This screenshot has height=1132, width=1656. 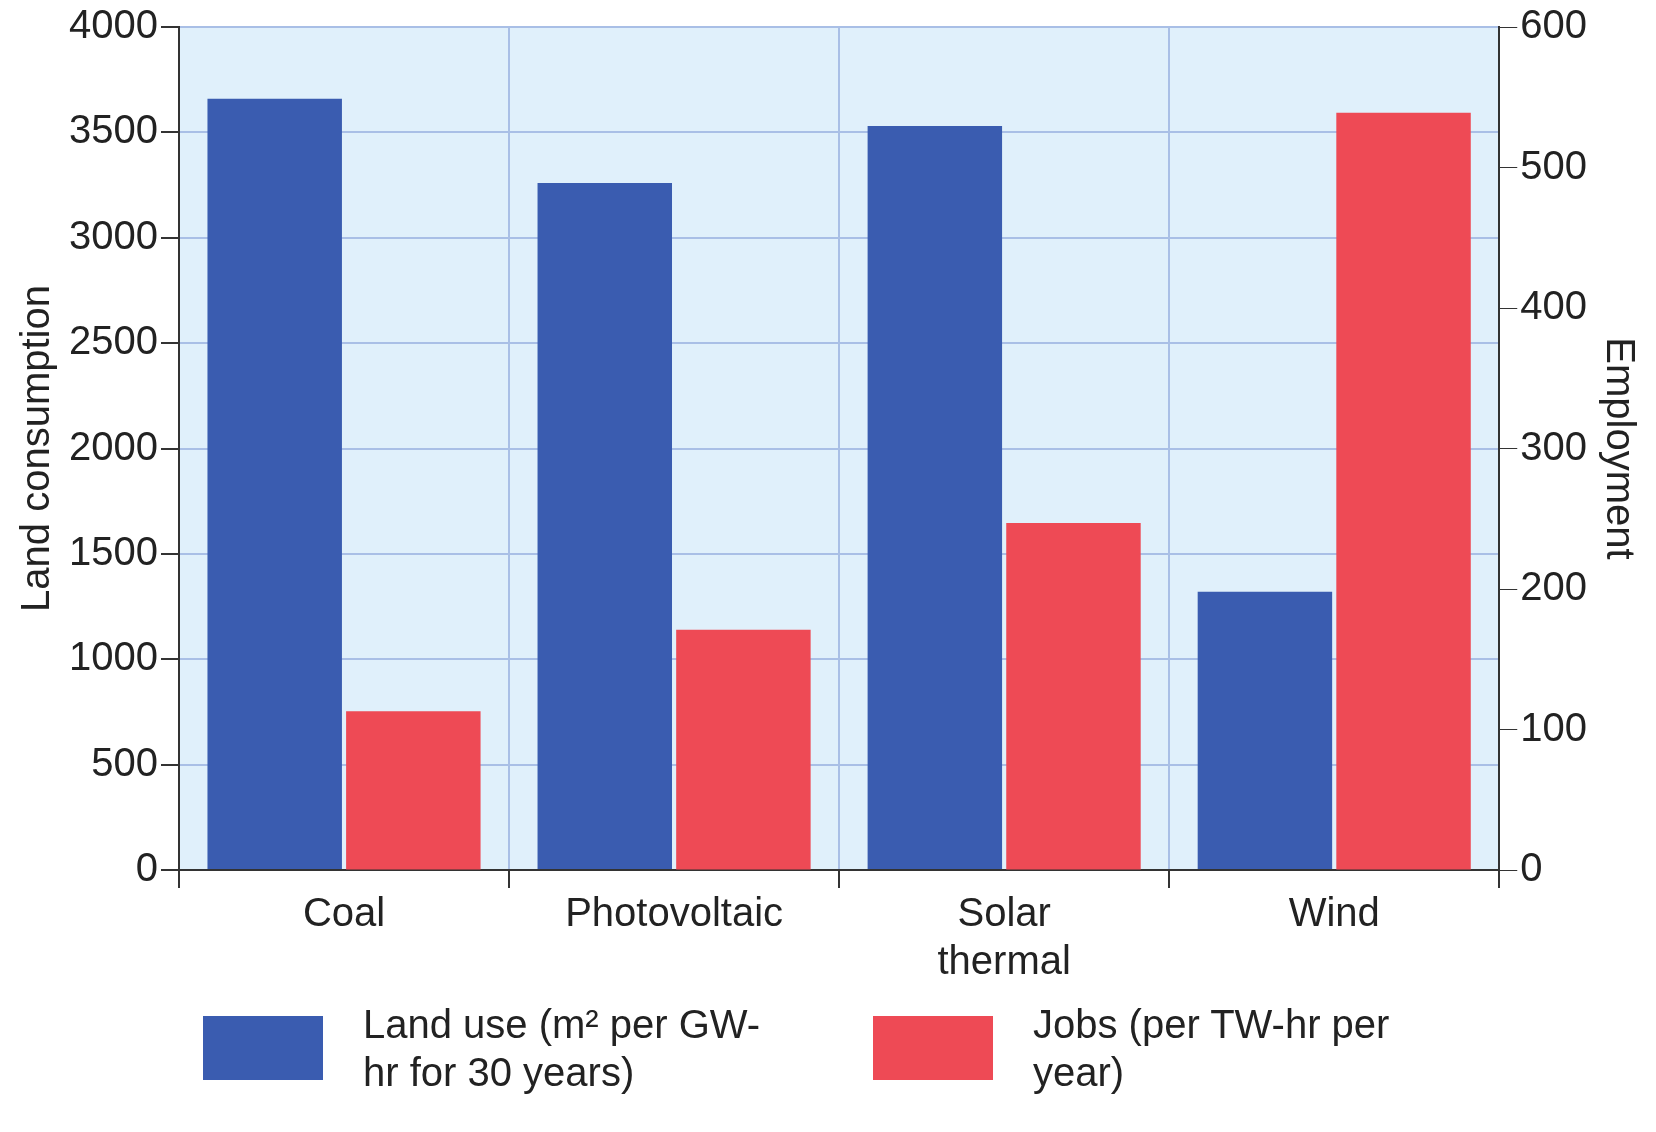 I want to click on y-tick-label: 500, so click(x=124, y=761).